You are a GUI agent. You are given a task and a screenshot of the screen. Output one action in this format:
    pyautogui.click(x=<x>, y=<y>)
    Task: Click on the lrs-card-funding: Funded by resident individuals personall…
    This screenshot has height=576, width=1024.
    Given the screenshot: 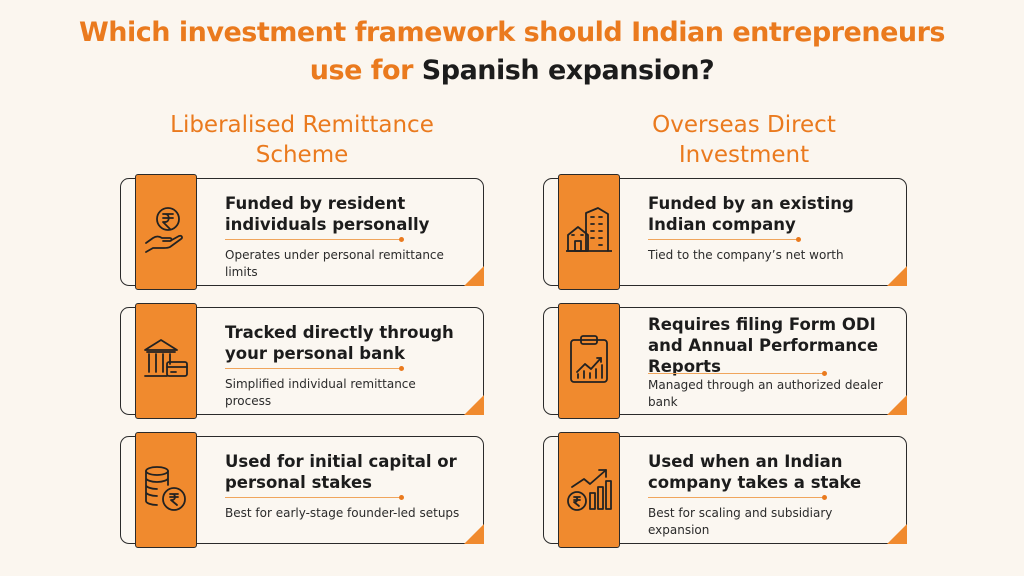 What is the action you would take?
    pyautogui.click(x=302, y=232)
    